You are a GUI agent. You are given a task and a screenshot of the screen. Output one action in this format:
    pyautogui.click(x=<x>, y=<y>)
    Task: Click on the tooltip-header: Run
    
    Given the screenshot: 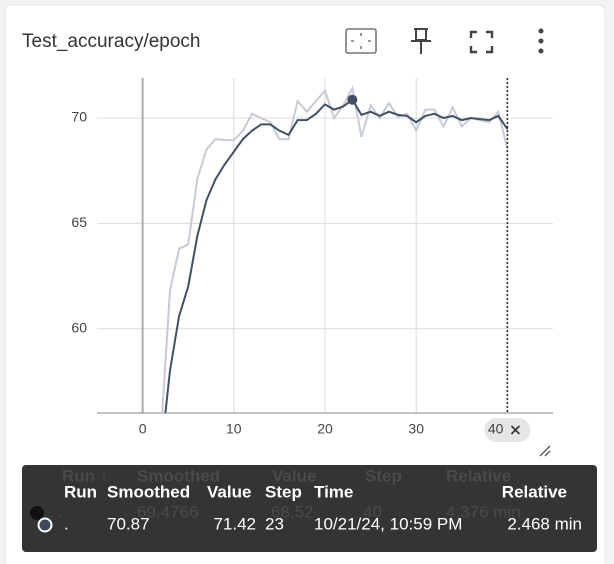 What is the action you would take?
    pyautogui.click(x=80, y=491)
    